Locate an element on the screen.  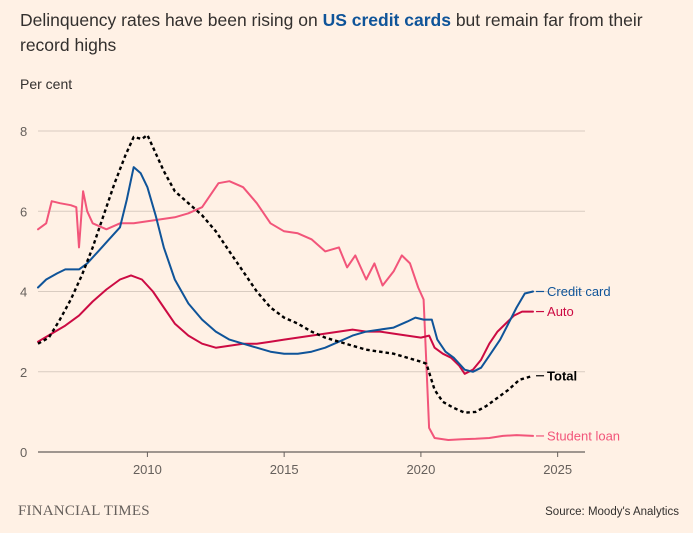
x-tick-label-2025: 2025 is located at coordinates (557, 469).